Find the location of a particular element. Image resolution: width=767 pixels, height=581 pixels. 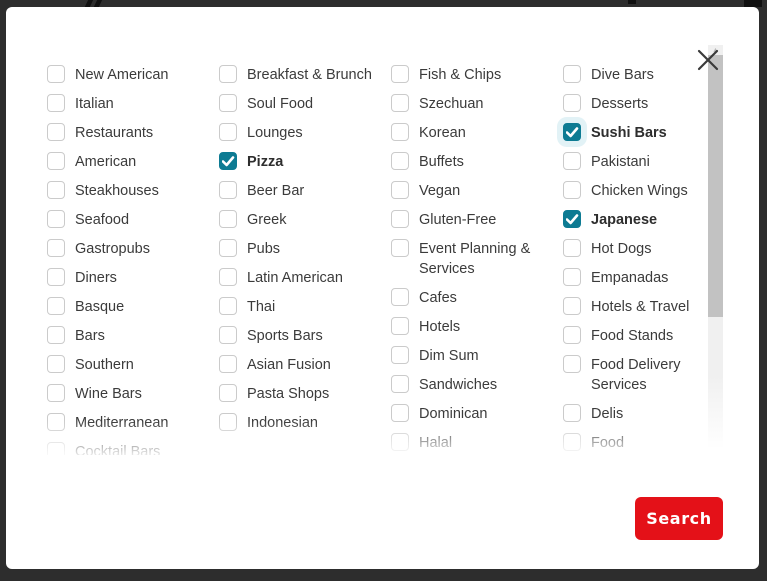

category-checkbox-item: Breakfast & Brunch is located at coordinates (305, 75).